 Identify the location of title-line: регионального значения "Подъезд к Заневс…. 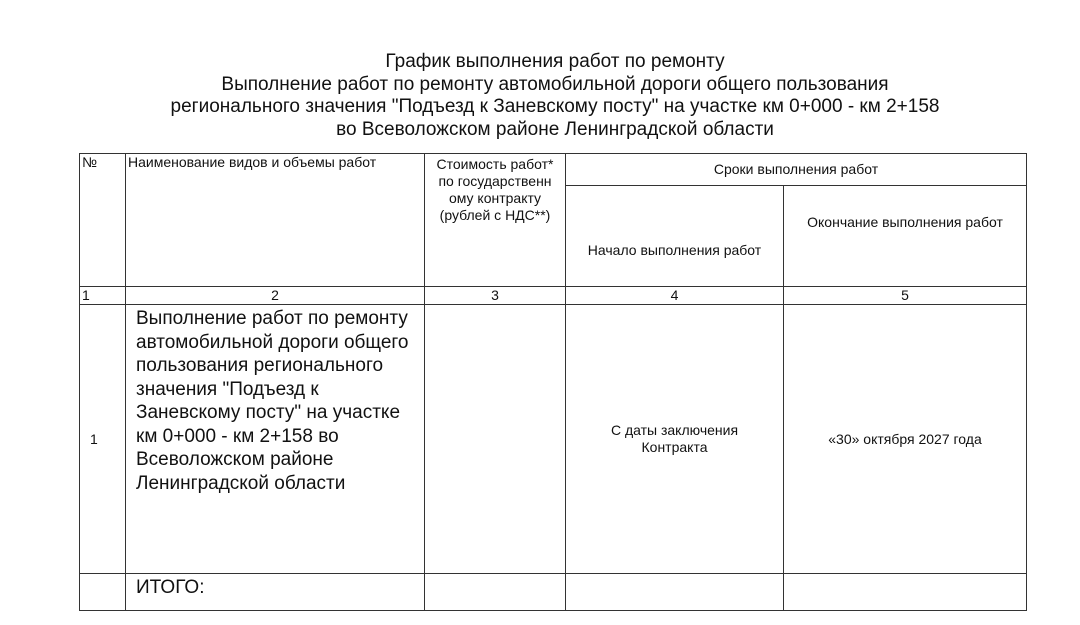
(555, 106).